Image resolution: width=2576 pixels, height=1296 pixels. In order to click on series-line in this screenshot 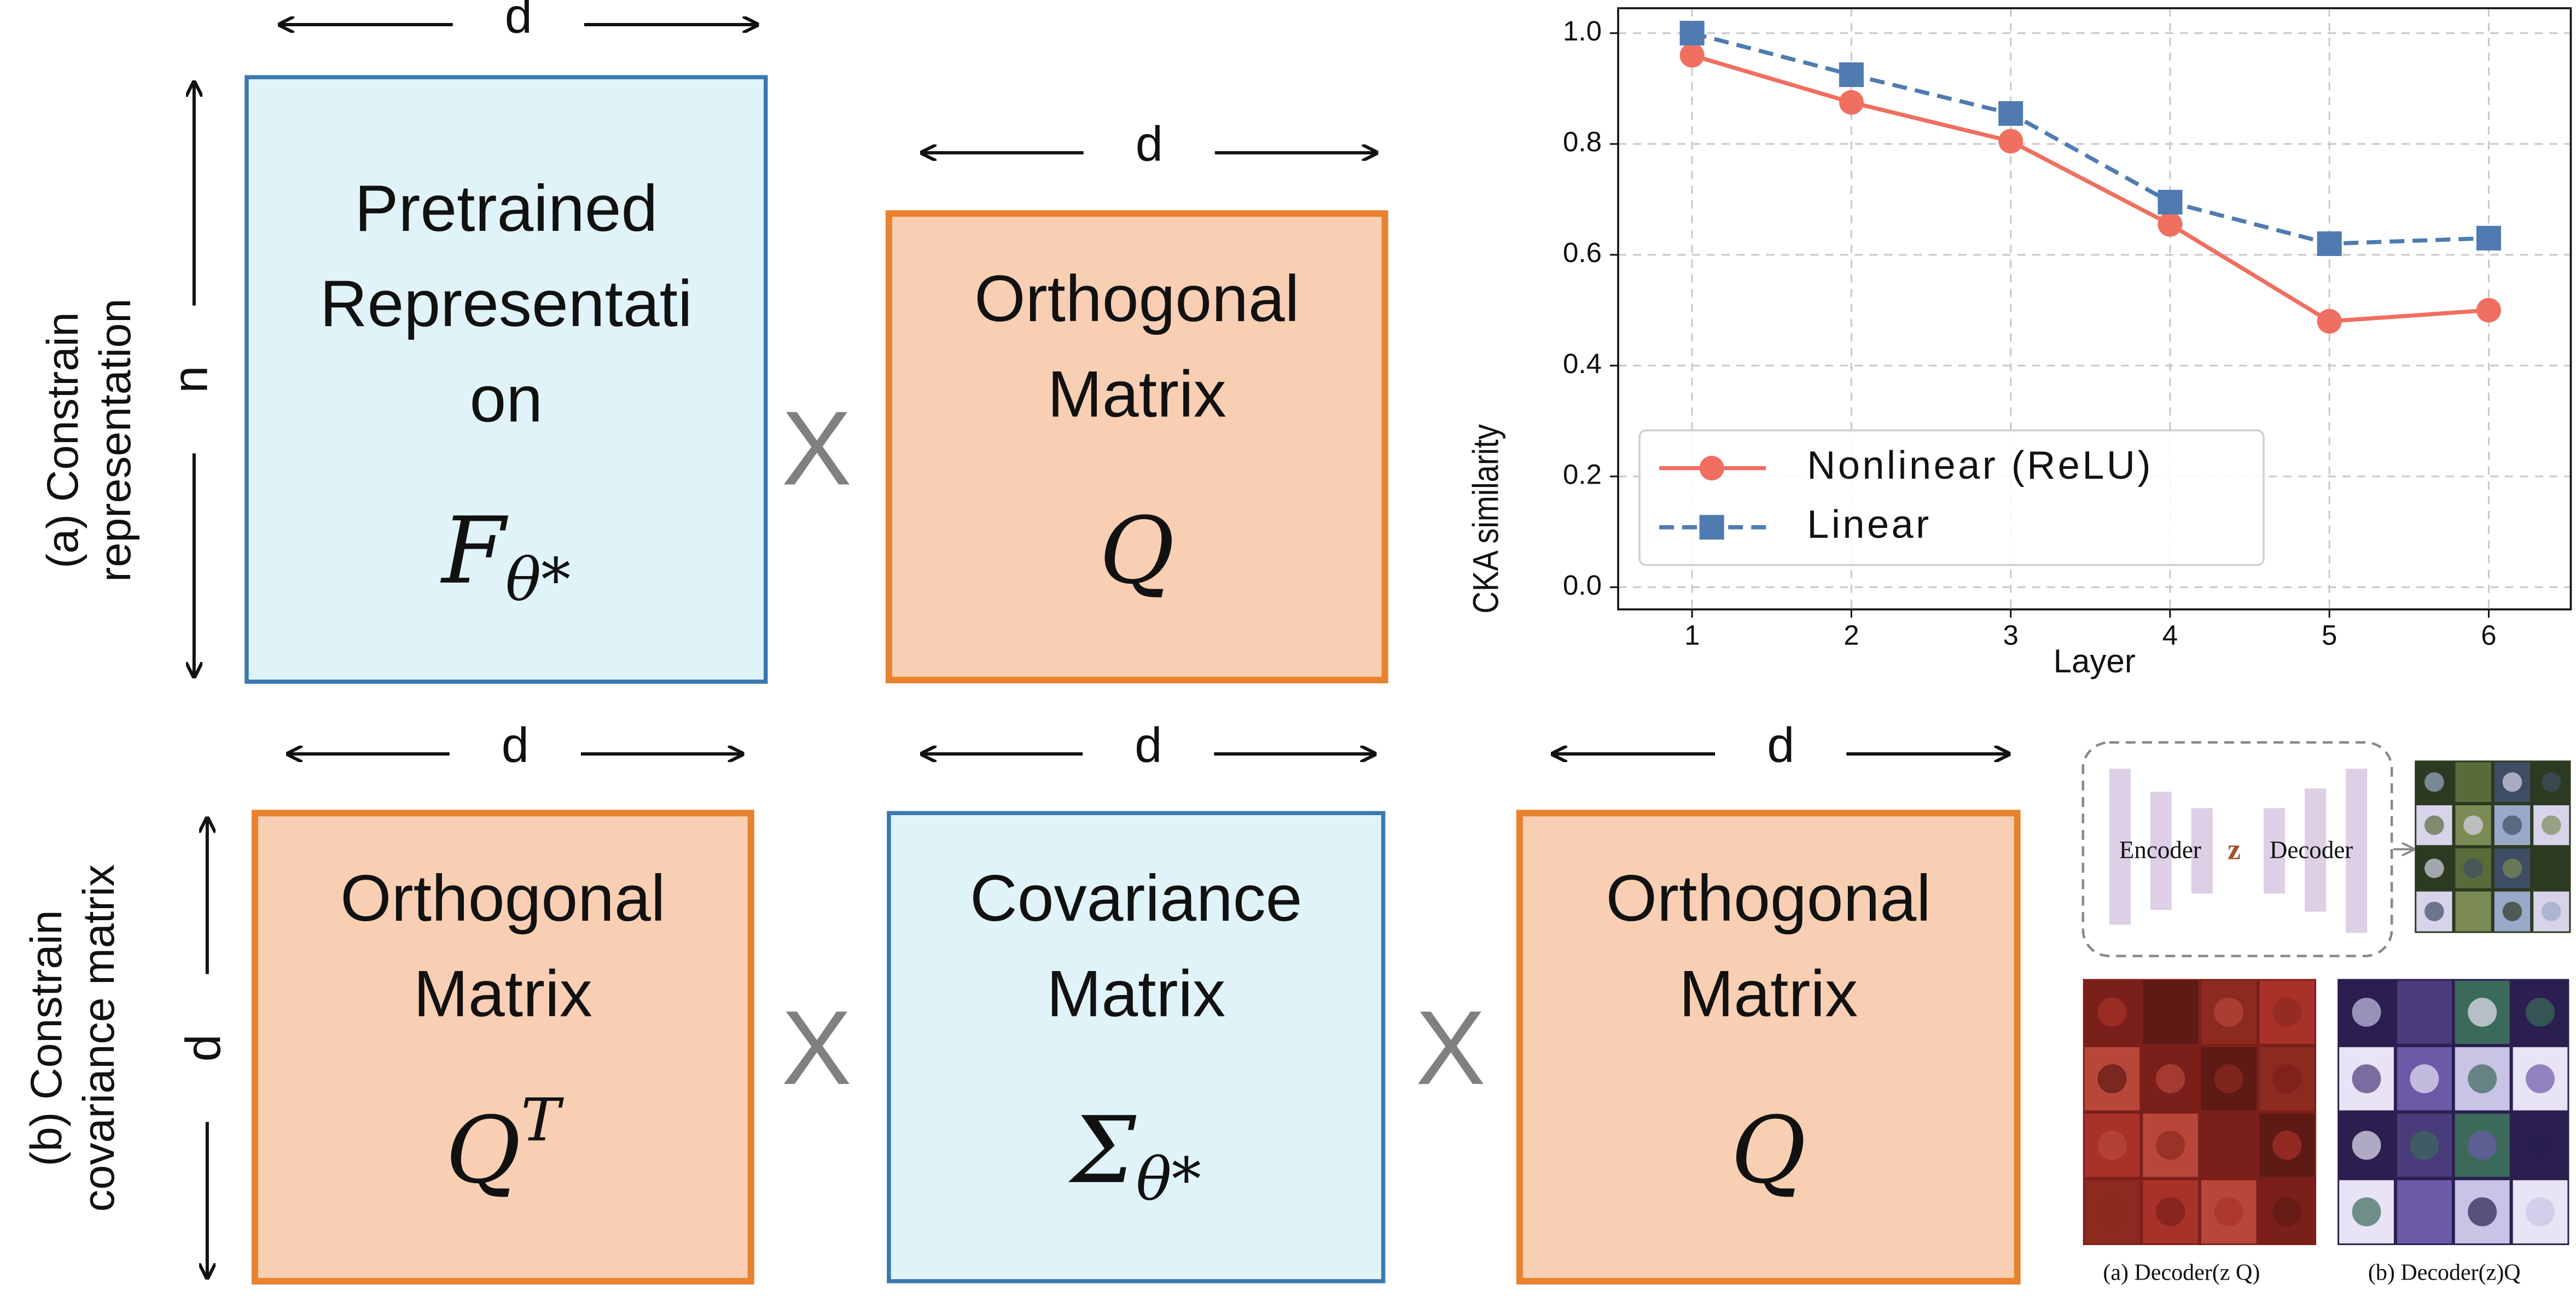, I will do `click(2090, 188)`.